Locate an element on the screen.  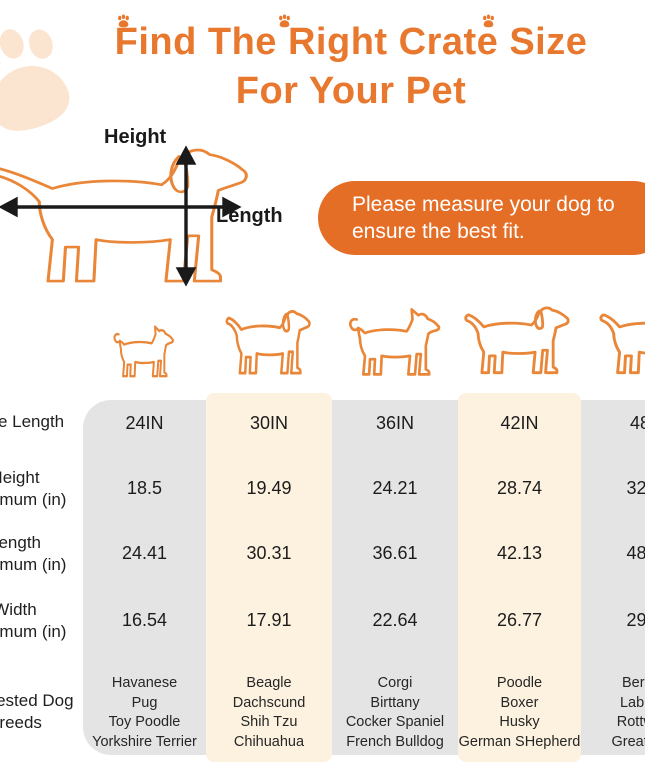
paw-watermark-icon is located at coordinates (35, 80).